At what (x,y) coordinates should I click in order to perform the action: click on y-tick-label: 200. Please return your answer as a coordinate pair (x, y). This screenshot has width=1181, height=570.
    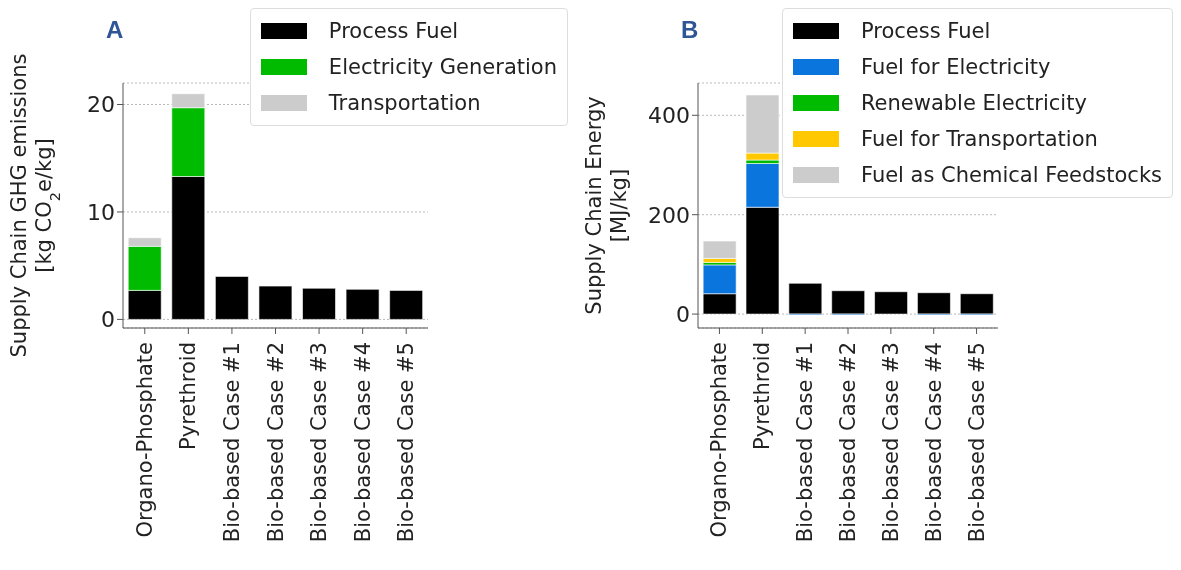
    Looking at the image, I should click on (669, 215).